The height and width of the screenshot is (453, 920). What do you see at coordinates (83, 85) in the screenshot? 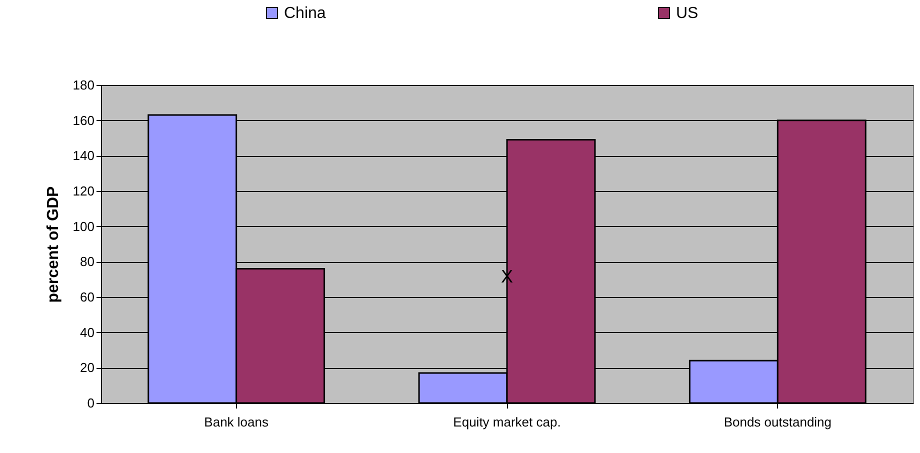
I see `y-tick-label: 180` at bounding box center [83, 85].